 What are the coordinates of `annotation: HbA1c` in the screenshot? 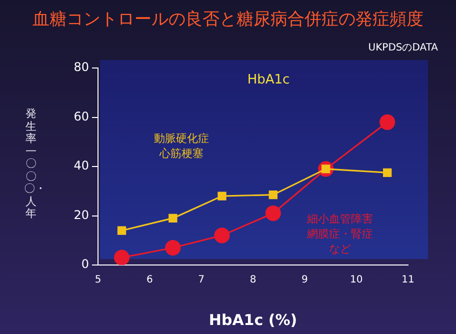 It's located at (268, 80).